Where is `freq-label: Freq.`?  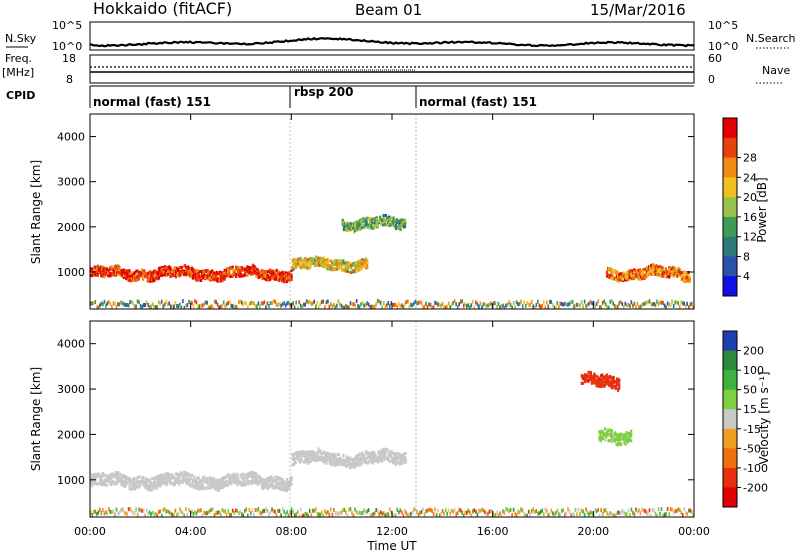
freq-label: Freq. is located at coordinates (18, 58).